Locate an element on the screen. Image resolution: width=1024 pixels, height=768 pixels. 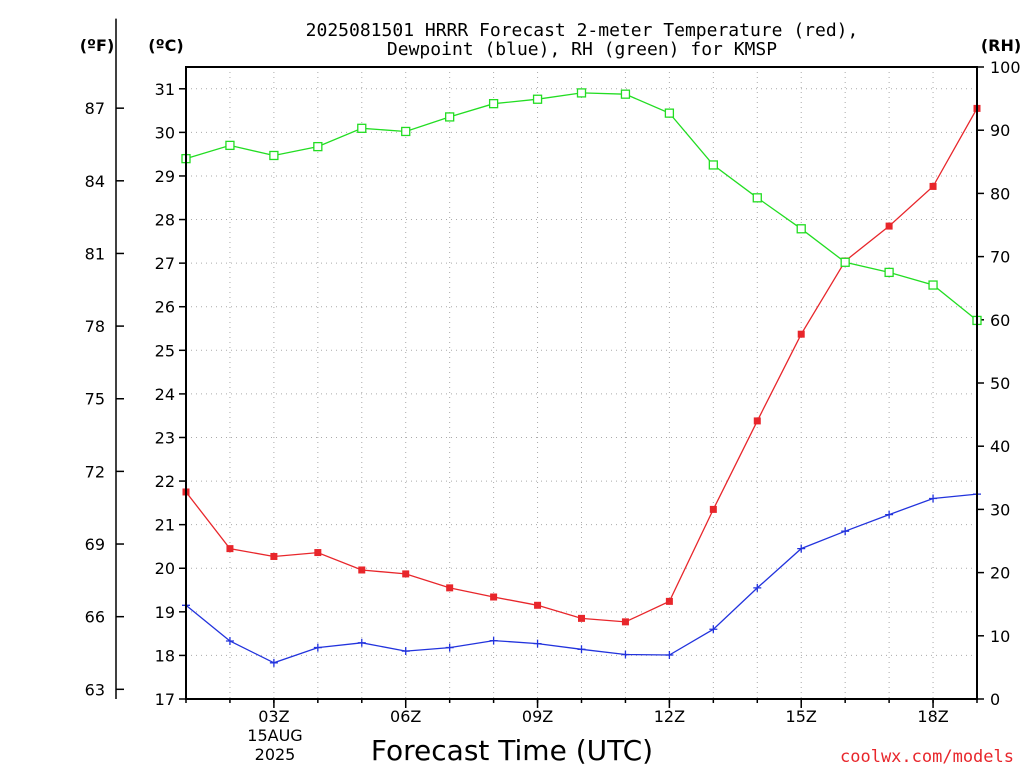
x-tick-label: 18Z is located at coordinates (932, 716).